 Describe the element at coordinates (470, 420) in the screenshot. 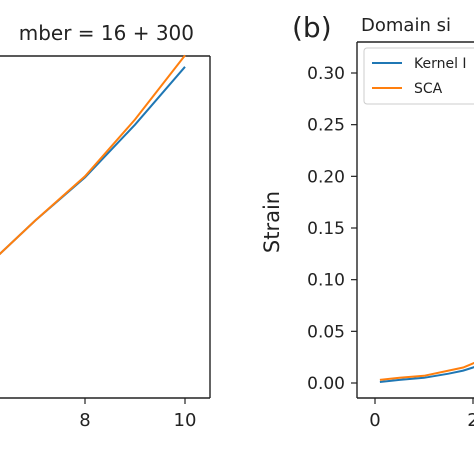

I see `panel-b-x-tick-label: 2` at that location.